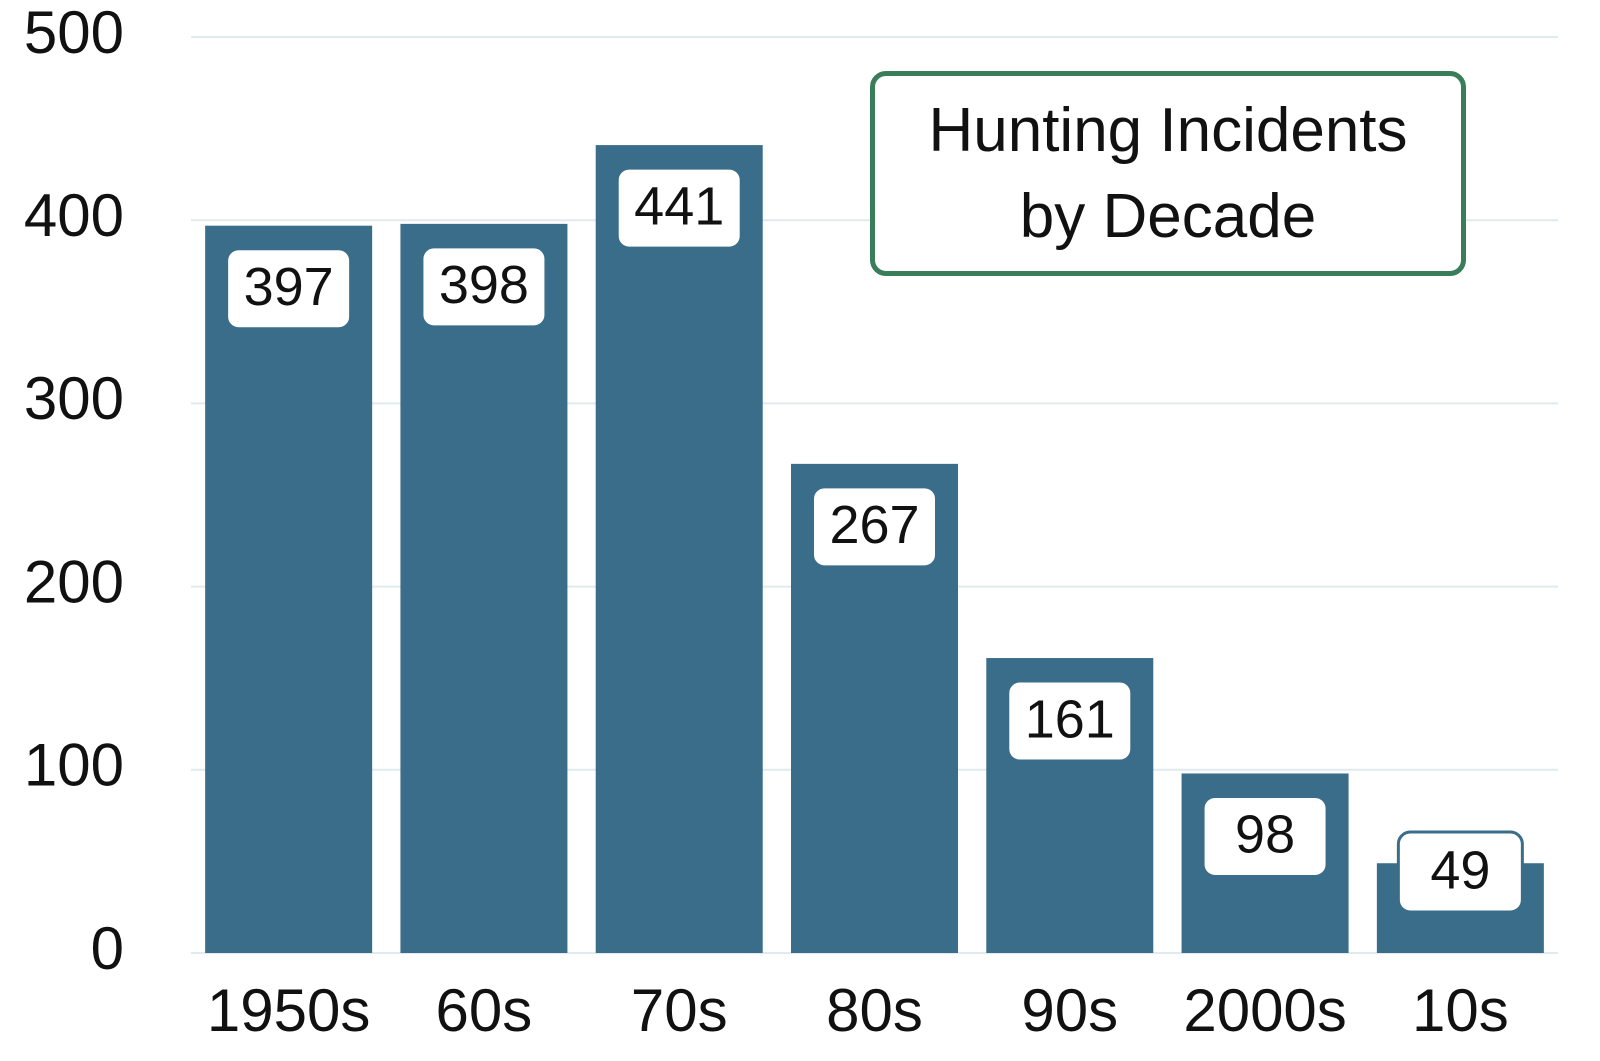  What do you see at coordinates (74, 215) in the screenshot?
I see `y-tick-label: 400` at bounding box center [74, 215].